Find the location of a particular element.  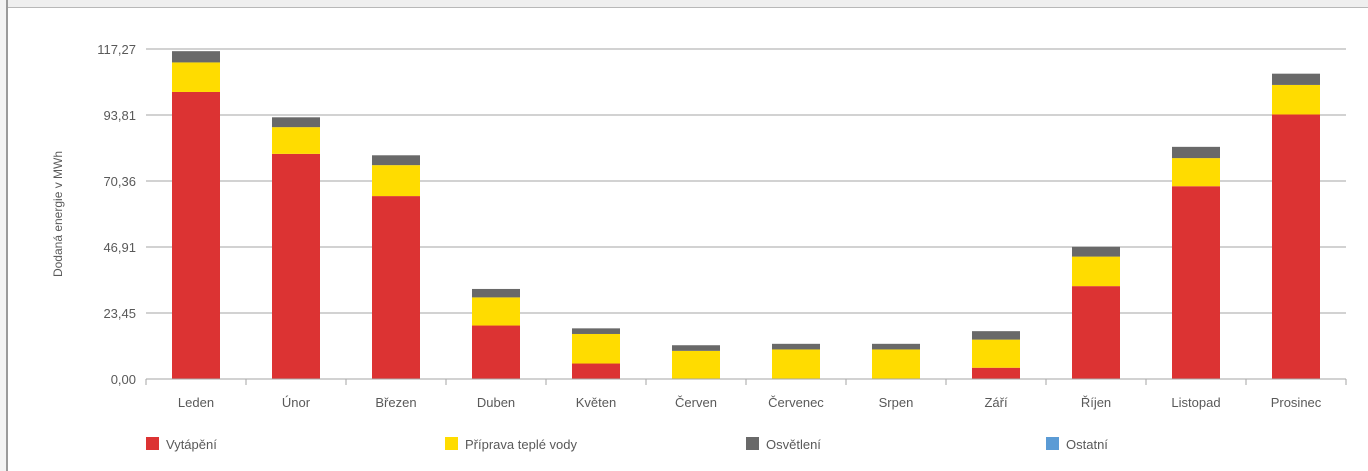

legend-label: Osvětlení is located at coordinates (793, 444).